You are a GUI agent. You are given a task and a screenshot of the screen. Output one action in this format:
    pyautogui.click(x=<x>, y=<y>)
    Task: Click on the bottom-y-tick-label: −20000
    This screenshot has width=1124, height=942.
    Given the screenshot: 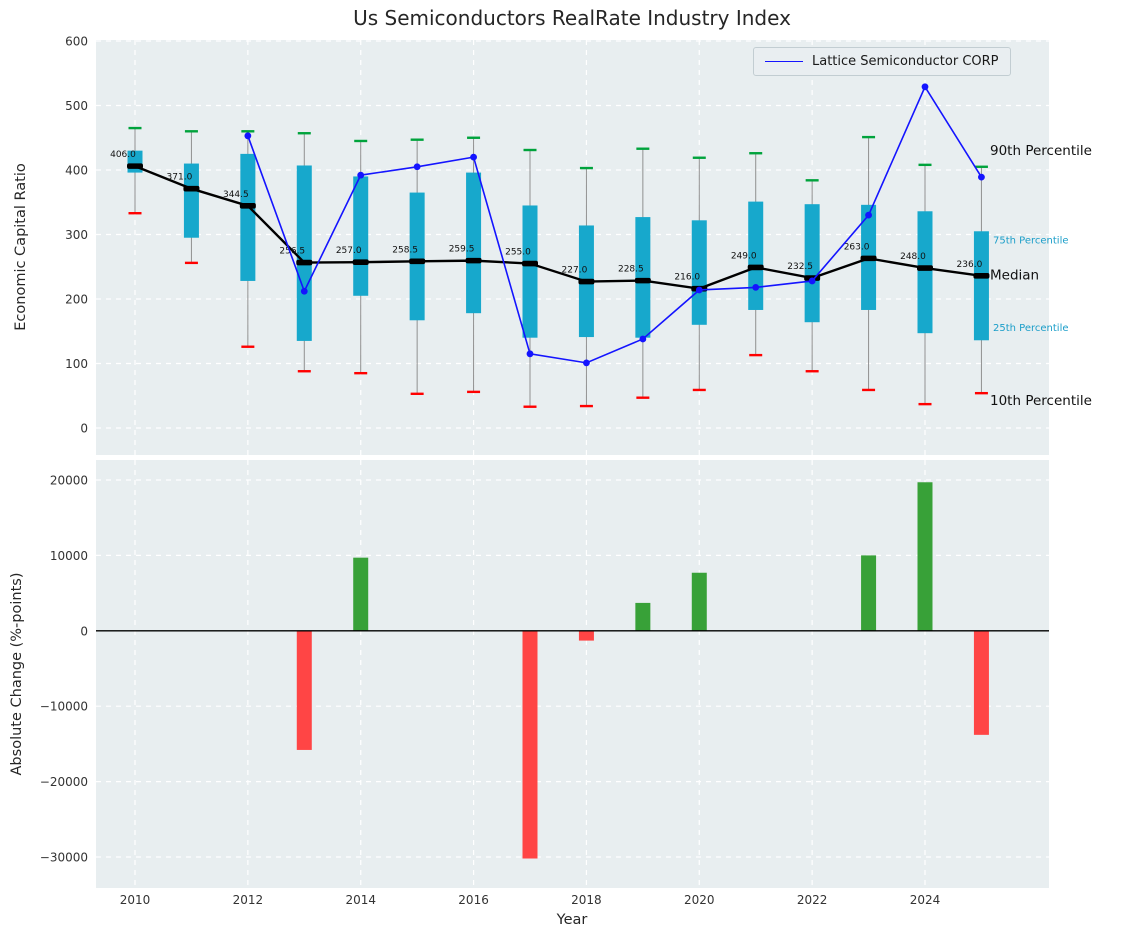 What is the action you would take?
    pyautogui.click(x=64, y=782)
    